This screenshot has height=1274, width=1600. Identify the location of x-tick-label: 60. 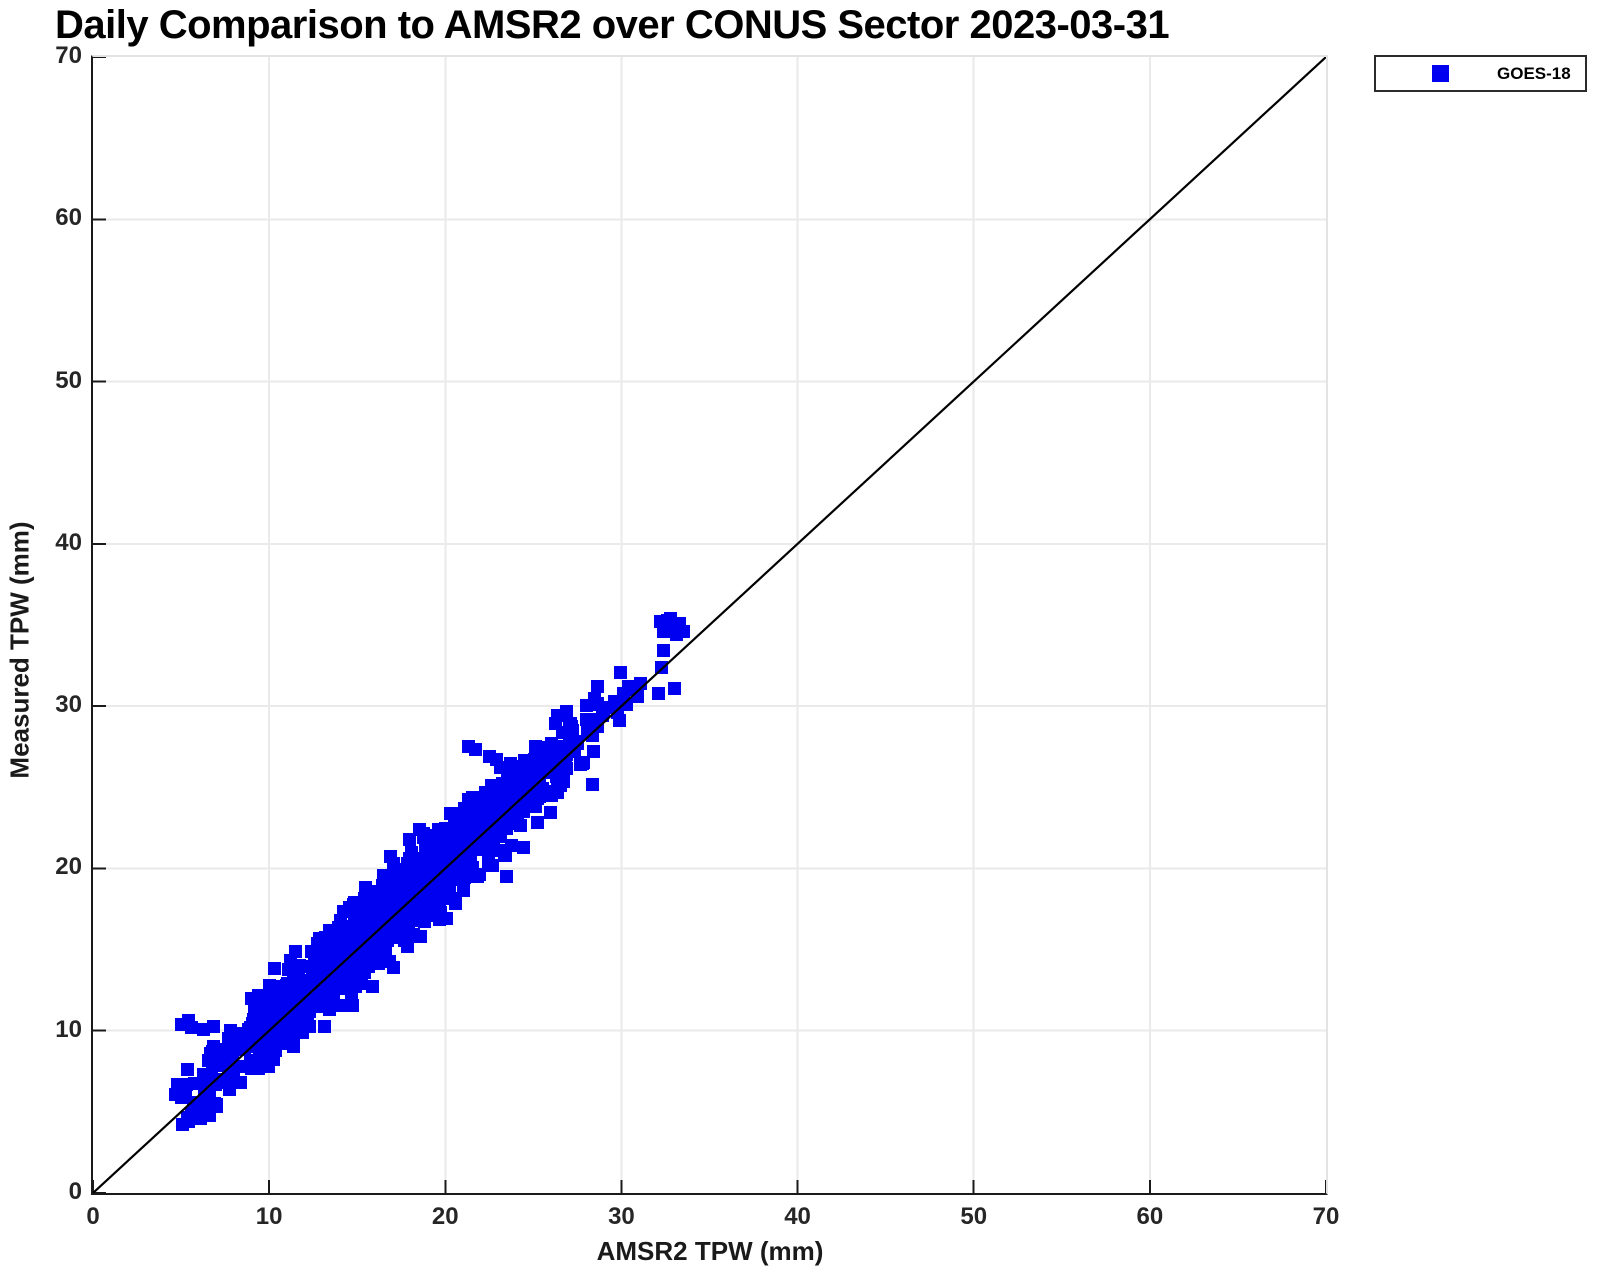
(1150, 1216).